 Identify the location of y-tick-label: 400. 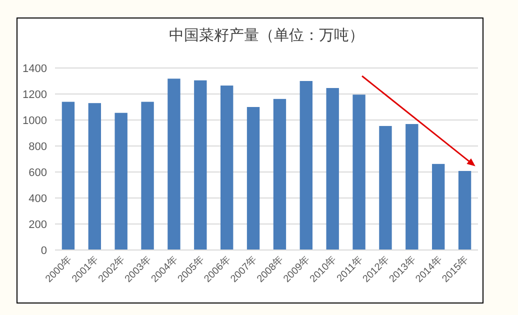
(37, 199).